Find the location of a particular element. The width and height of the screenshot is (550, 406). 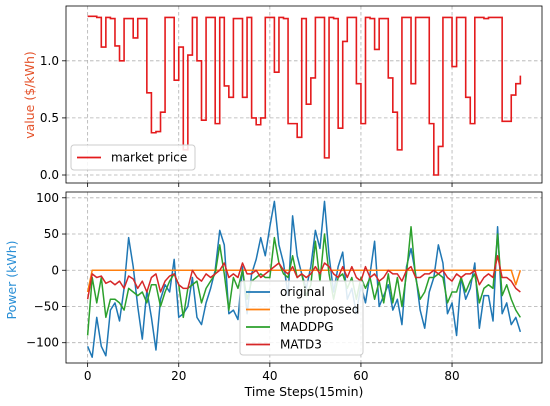

bottom-legend-box is located at coordinates (301, 318).